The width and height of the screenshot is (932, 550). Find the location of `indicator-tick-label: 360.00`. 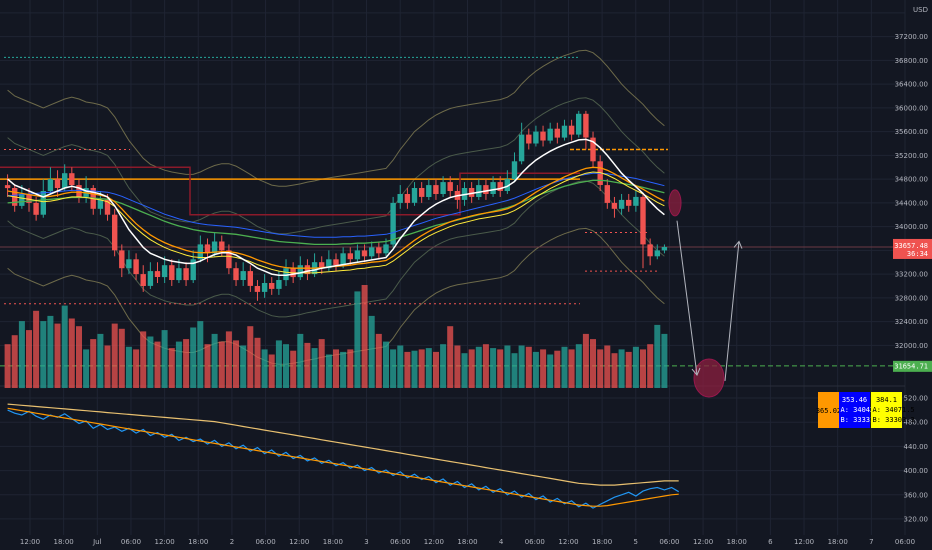

indicator-tick-label: 360.00 is located at coordinates (916, 495).